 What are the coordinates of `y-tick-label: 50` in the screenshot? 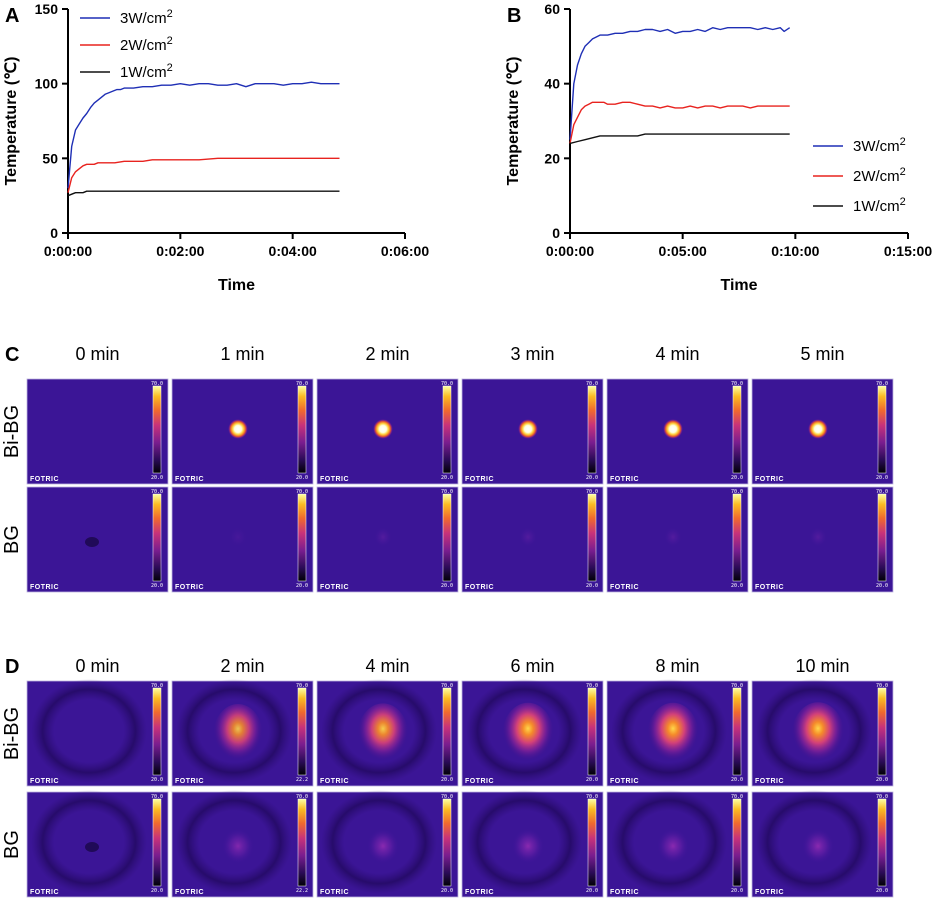 It's located at (50, 158).